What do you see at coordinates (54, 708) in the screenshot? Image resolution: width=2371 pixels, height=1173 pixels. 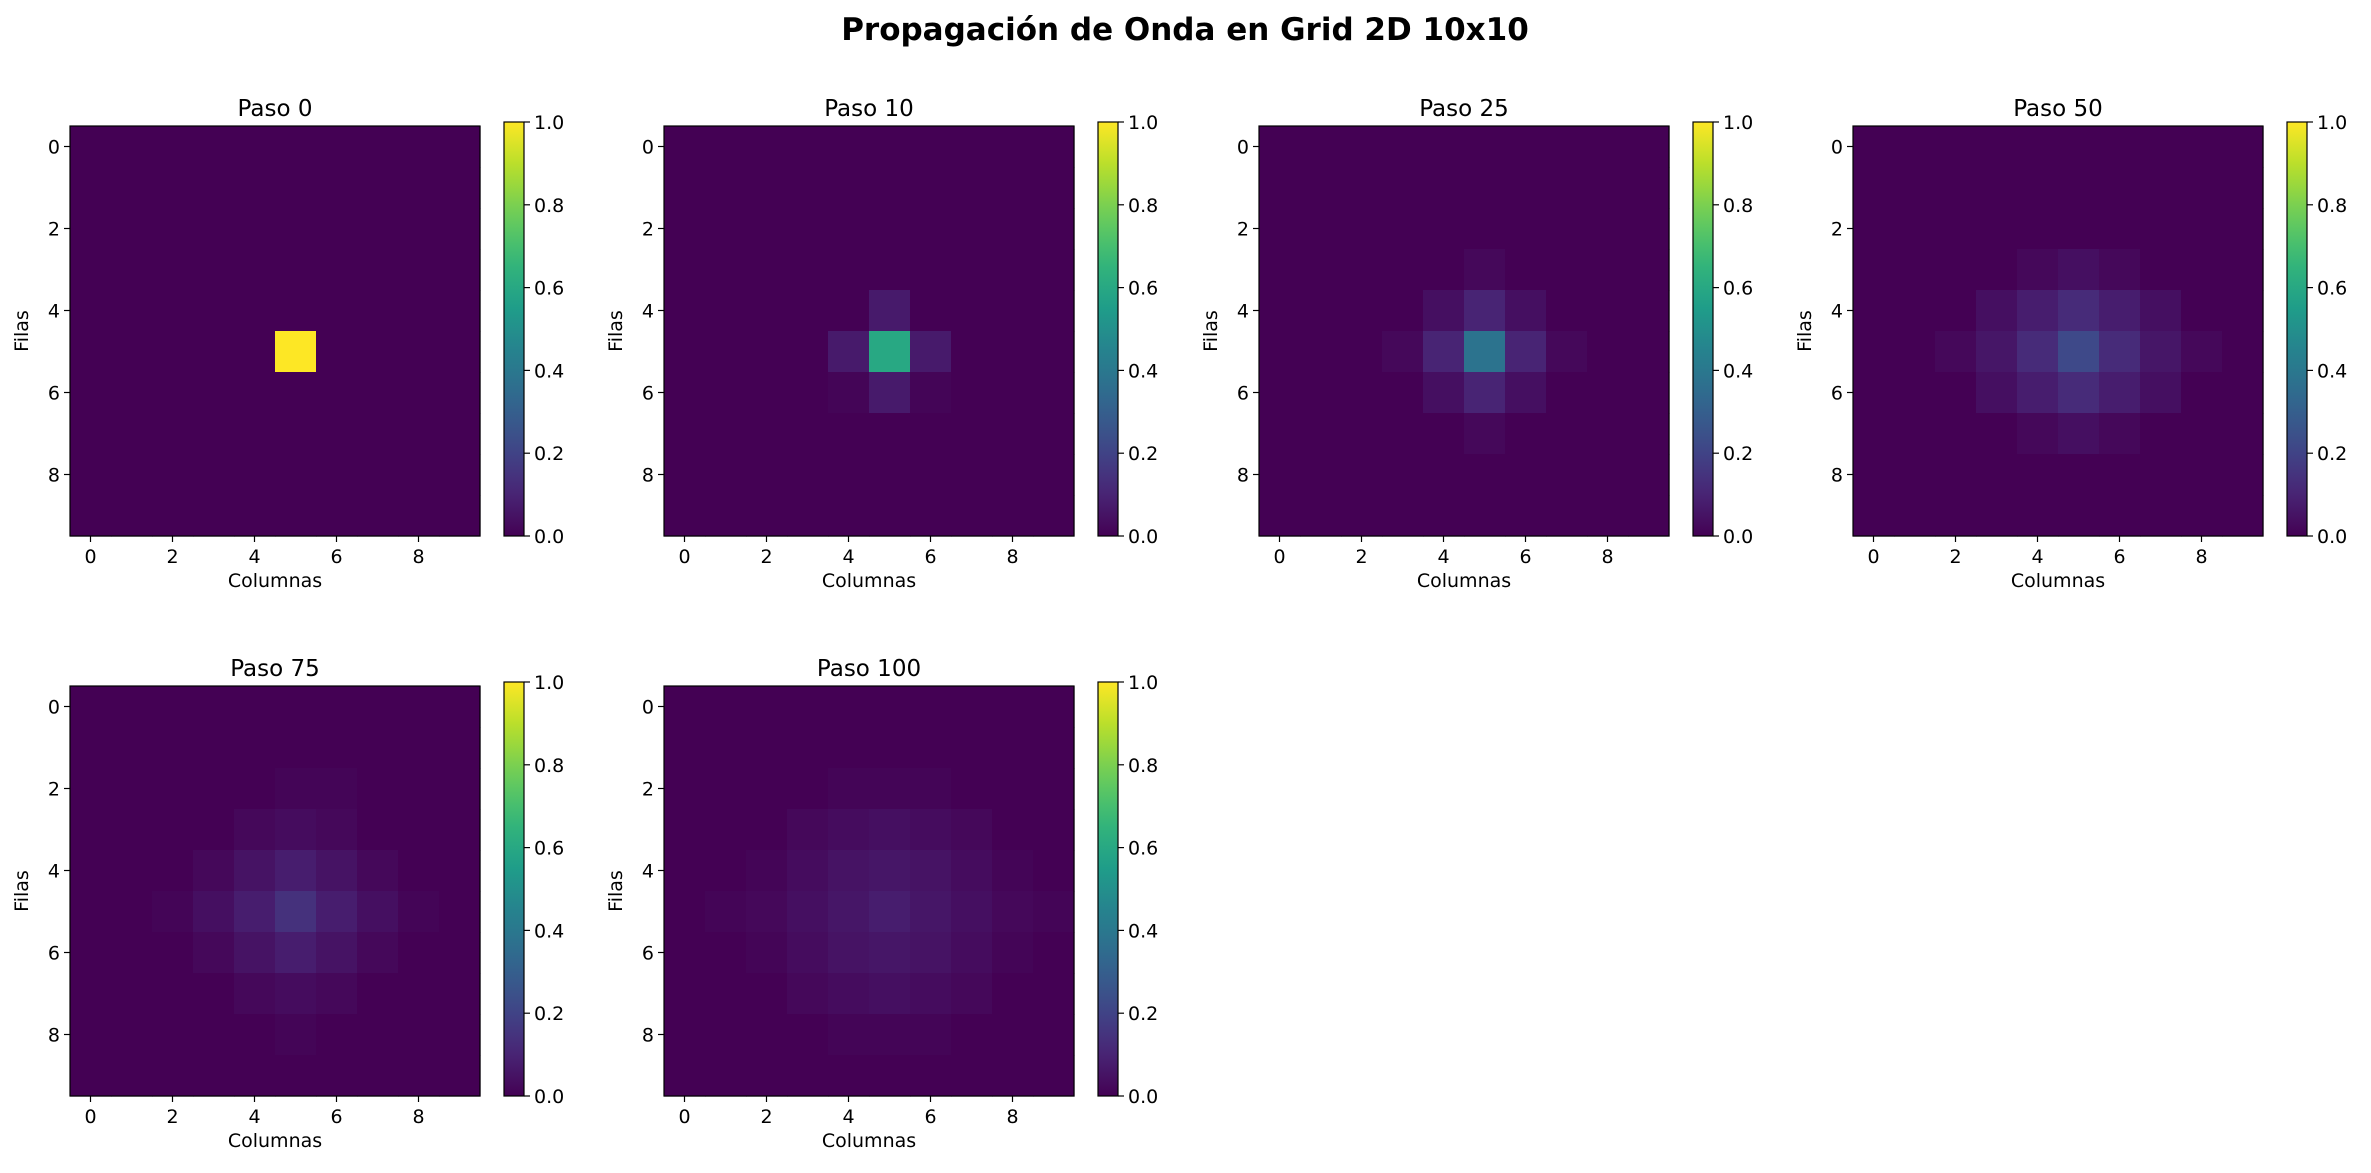 I see `y-tick-label: 0` at bounding box center [54, 708].